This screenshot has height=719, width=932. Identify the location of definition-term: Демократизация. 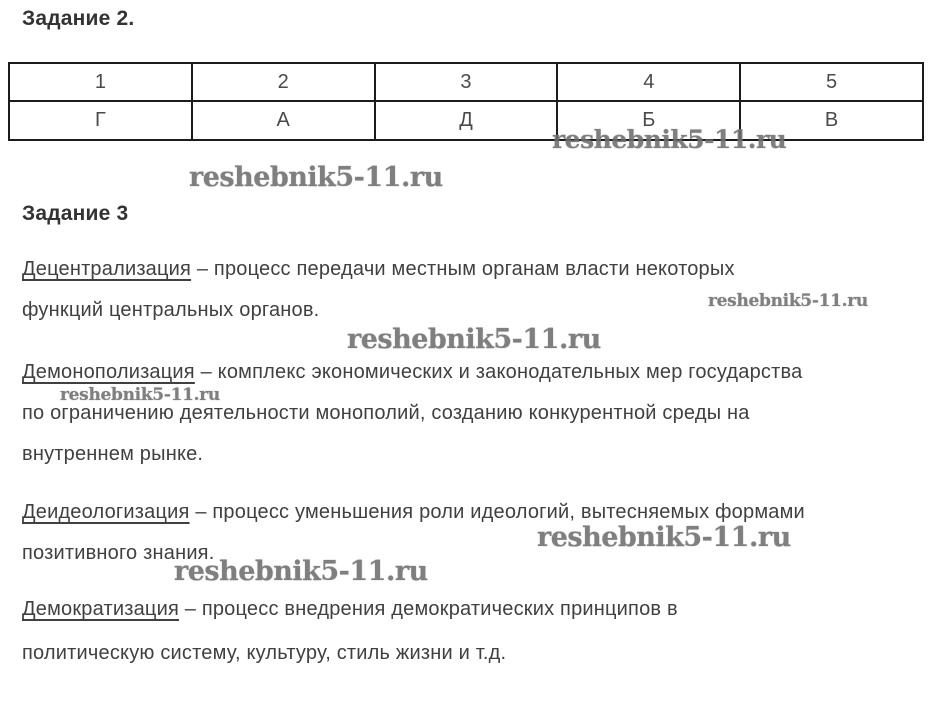
(100, 609).